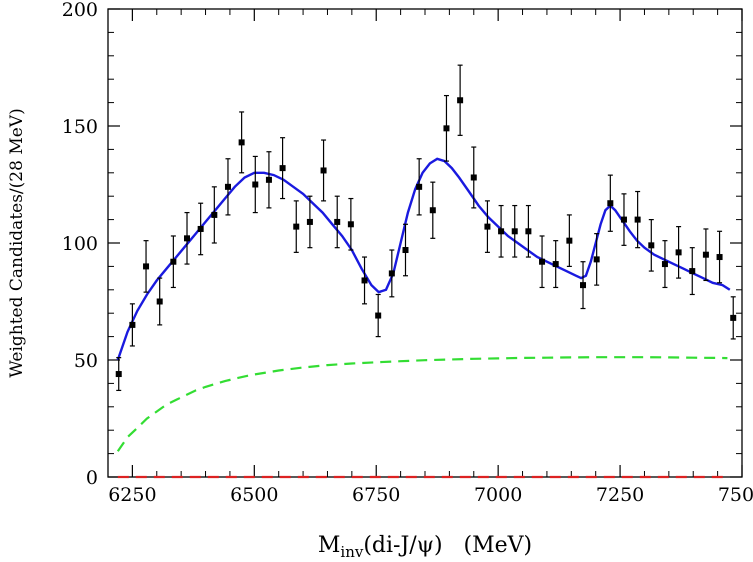 Image resolution: width=753 pixels, height=562 pixels. I want to click on x-axis-title-rest: (di-J/ψ) (MeV), so click(447, 545).